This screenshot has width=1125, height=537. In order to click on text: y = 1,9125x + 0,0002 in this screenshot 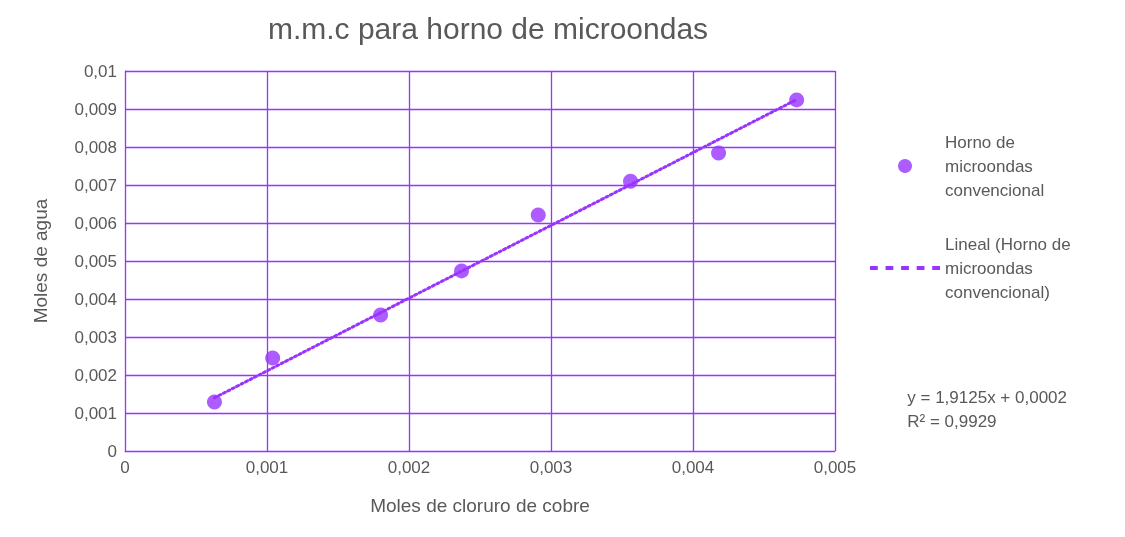, I will do `click(987, 397)`.